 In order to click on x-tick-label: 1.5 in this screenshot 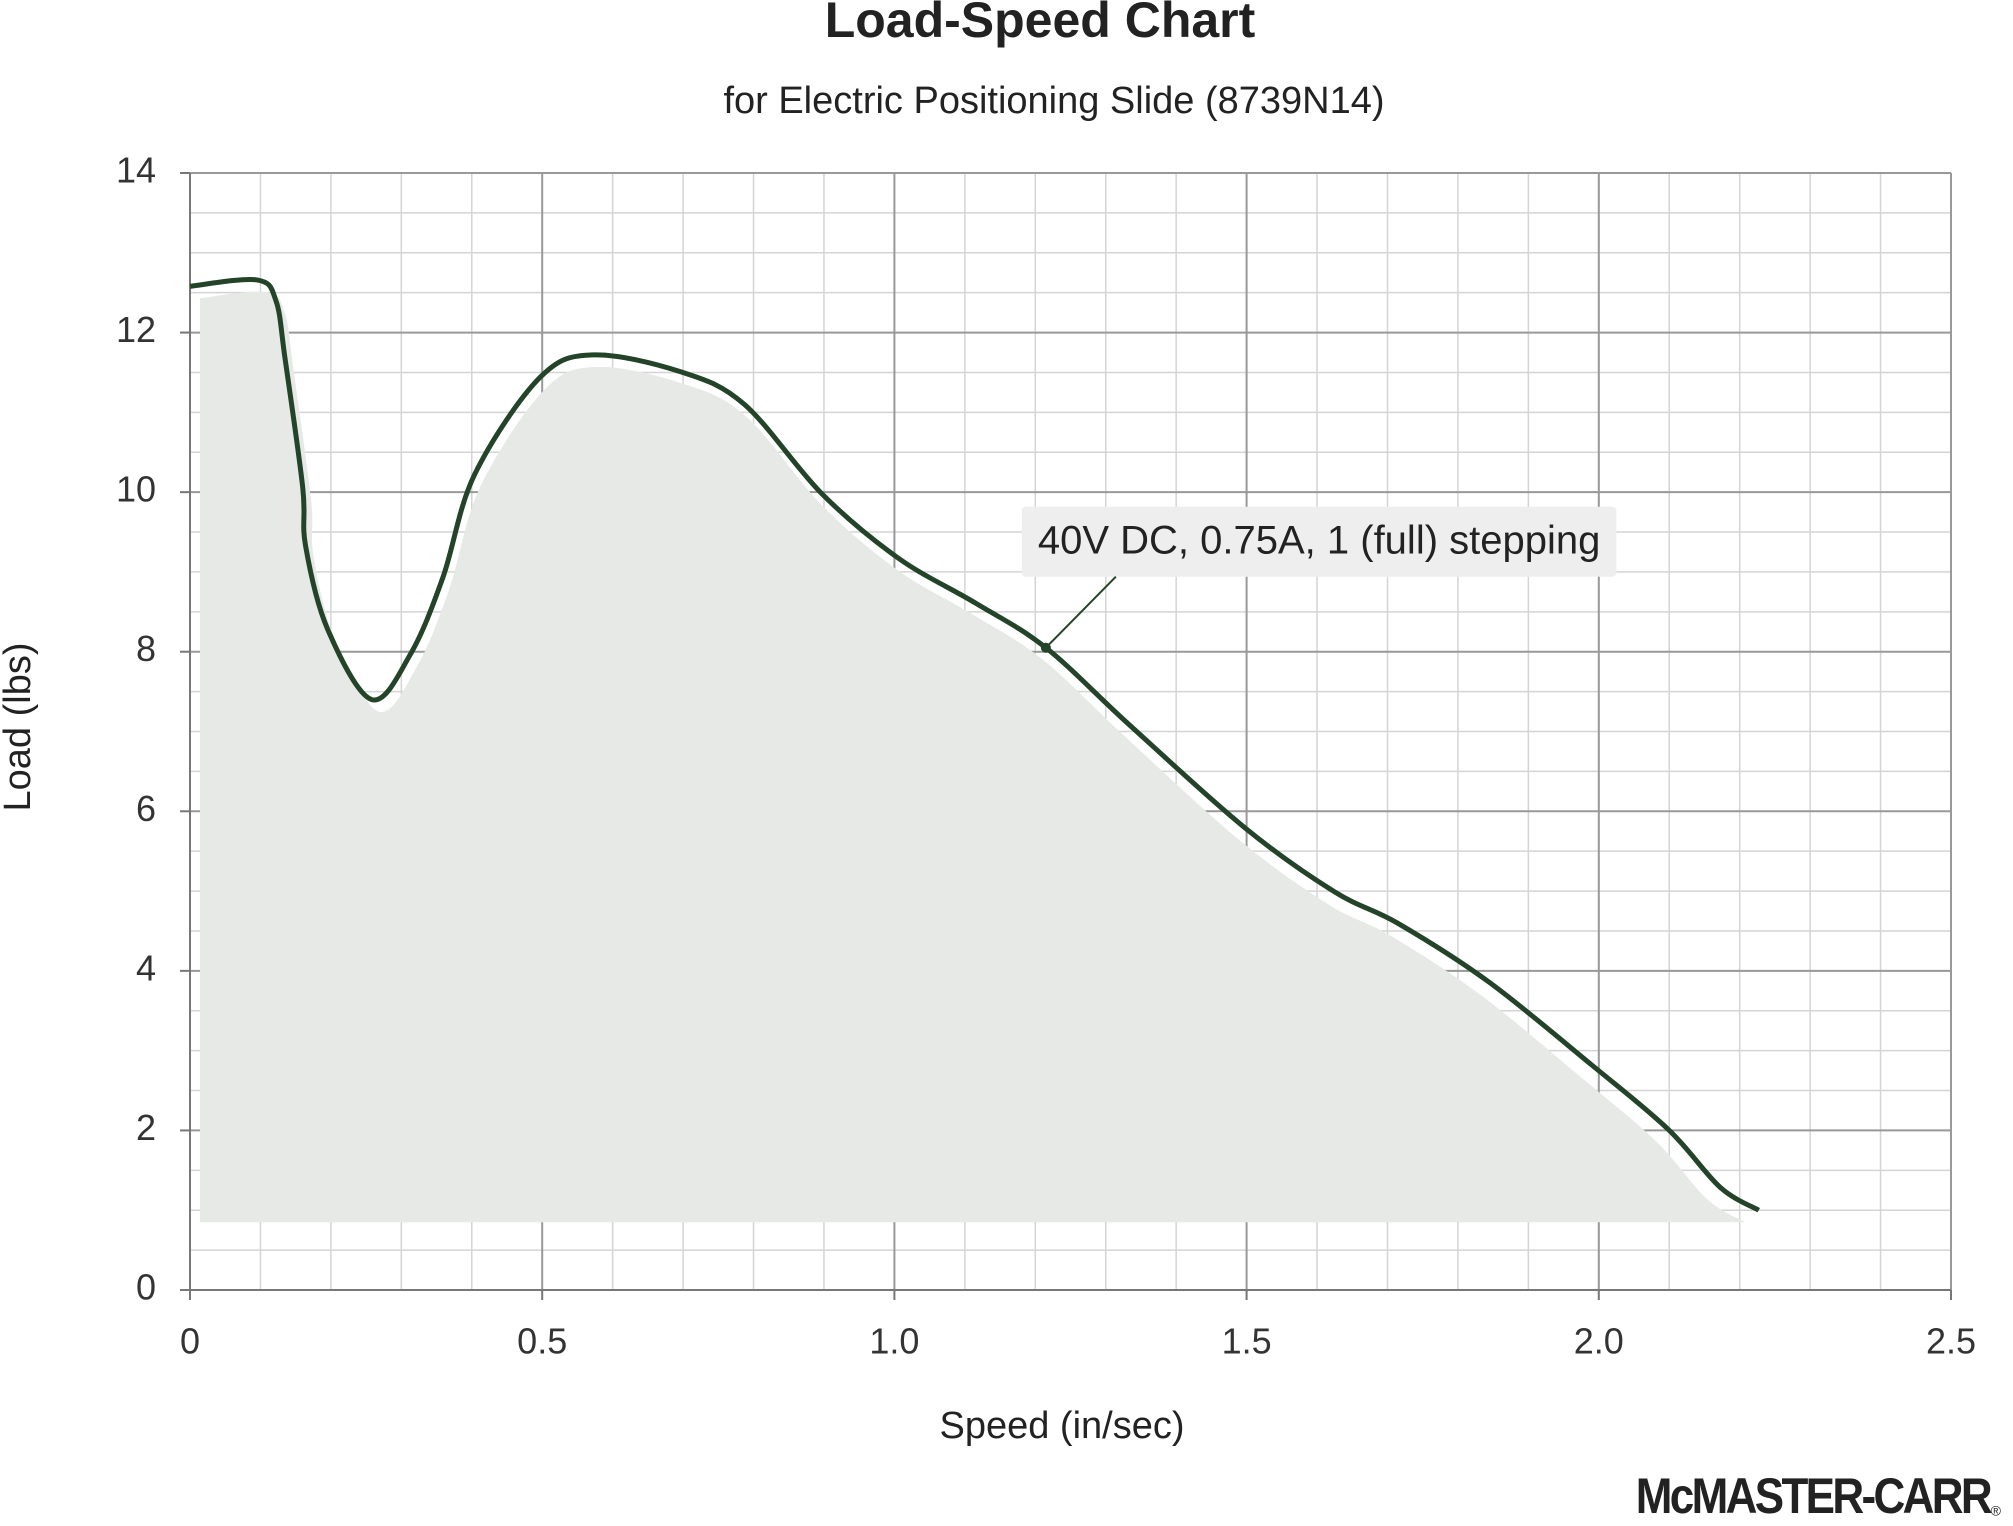, I will do `click(1247, 1341)`.